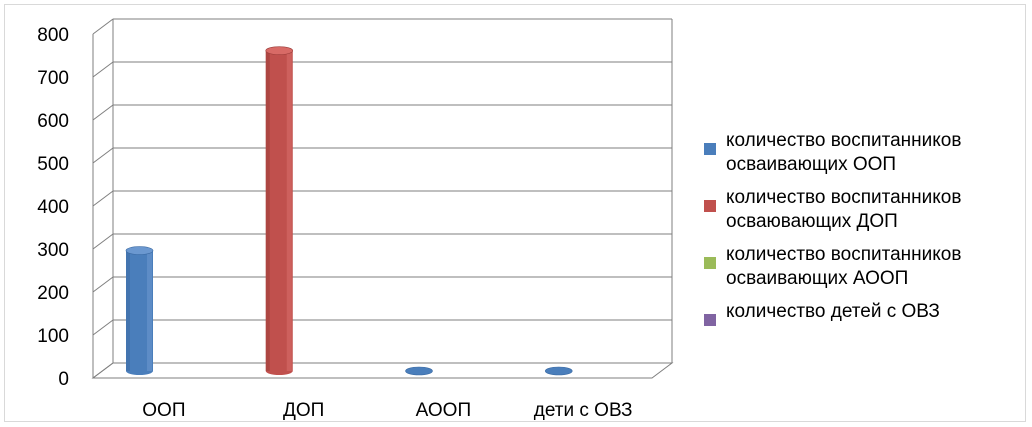  What do you see at coordinates (53, 35) in the screenshot?
I see `y-tick-label: 800` at bounding box center [53, 35].